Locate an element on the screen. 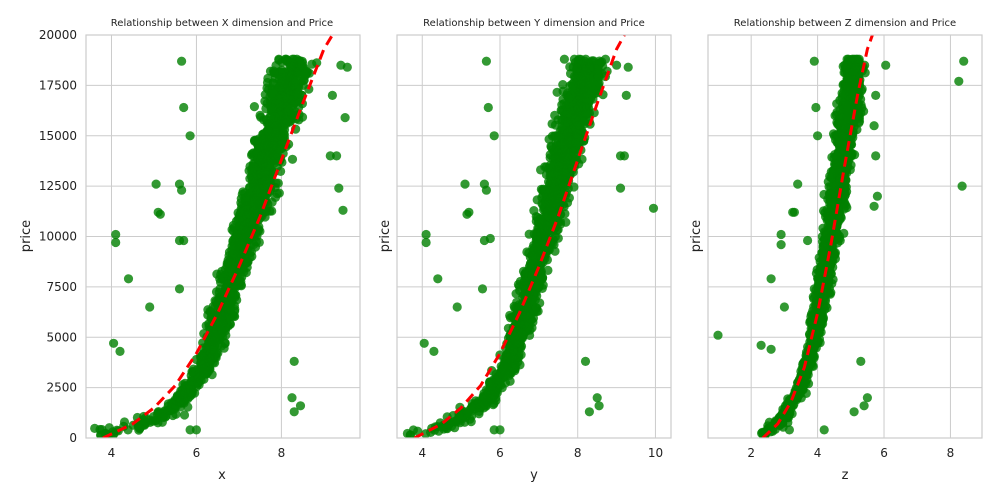 The image size is (1000, 500). x-axis-label: z is located at coordinates (845, 475).